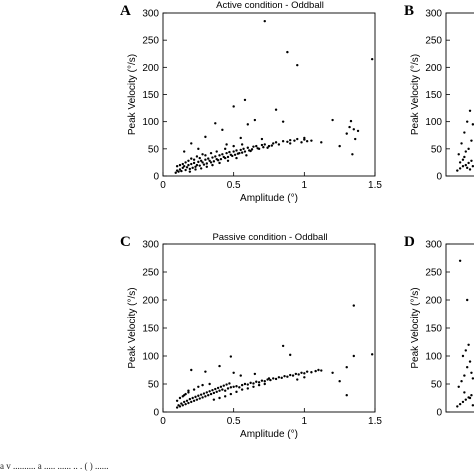 The height and width of the screenshot is (474, 474). What do you see at coordinates (125, 242) in the screenshot?
I see `panel-letter-c: C` at bounding box center [125, 242].